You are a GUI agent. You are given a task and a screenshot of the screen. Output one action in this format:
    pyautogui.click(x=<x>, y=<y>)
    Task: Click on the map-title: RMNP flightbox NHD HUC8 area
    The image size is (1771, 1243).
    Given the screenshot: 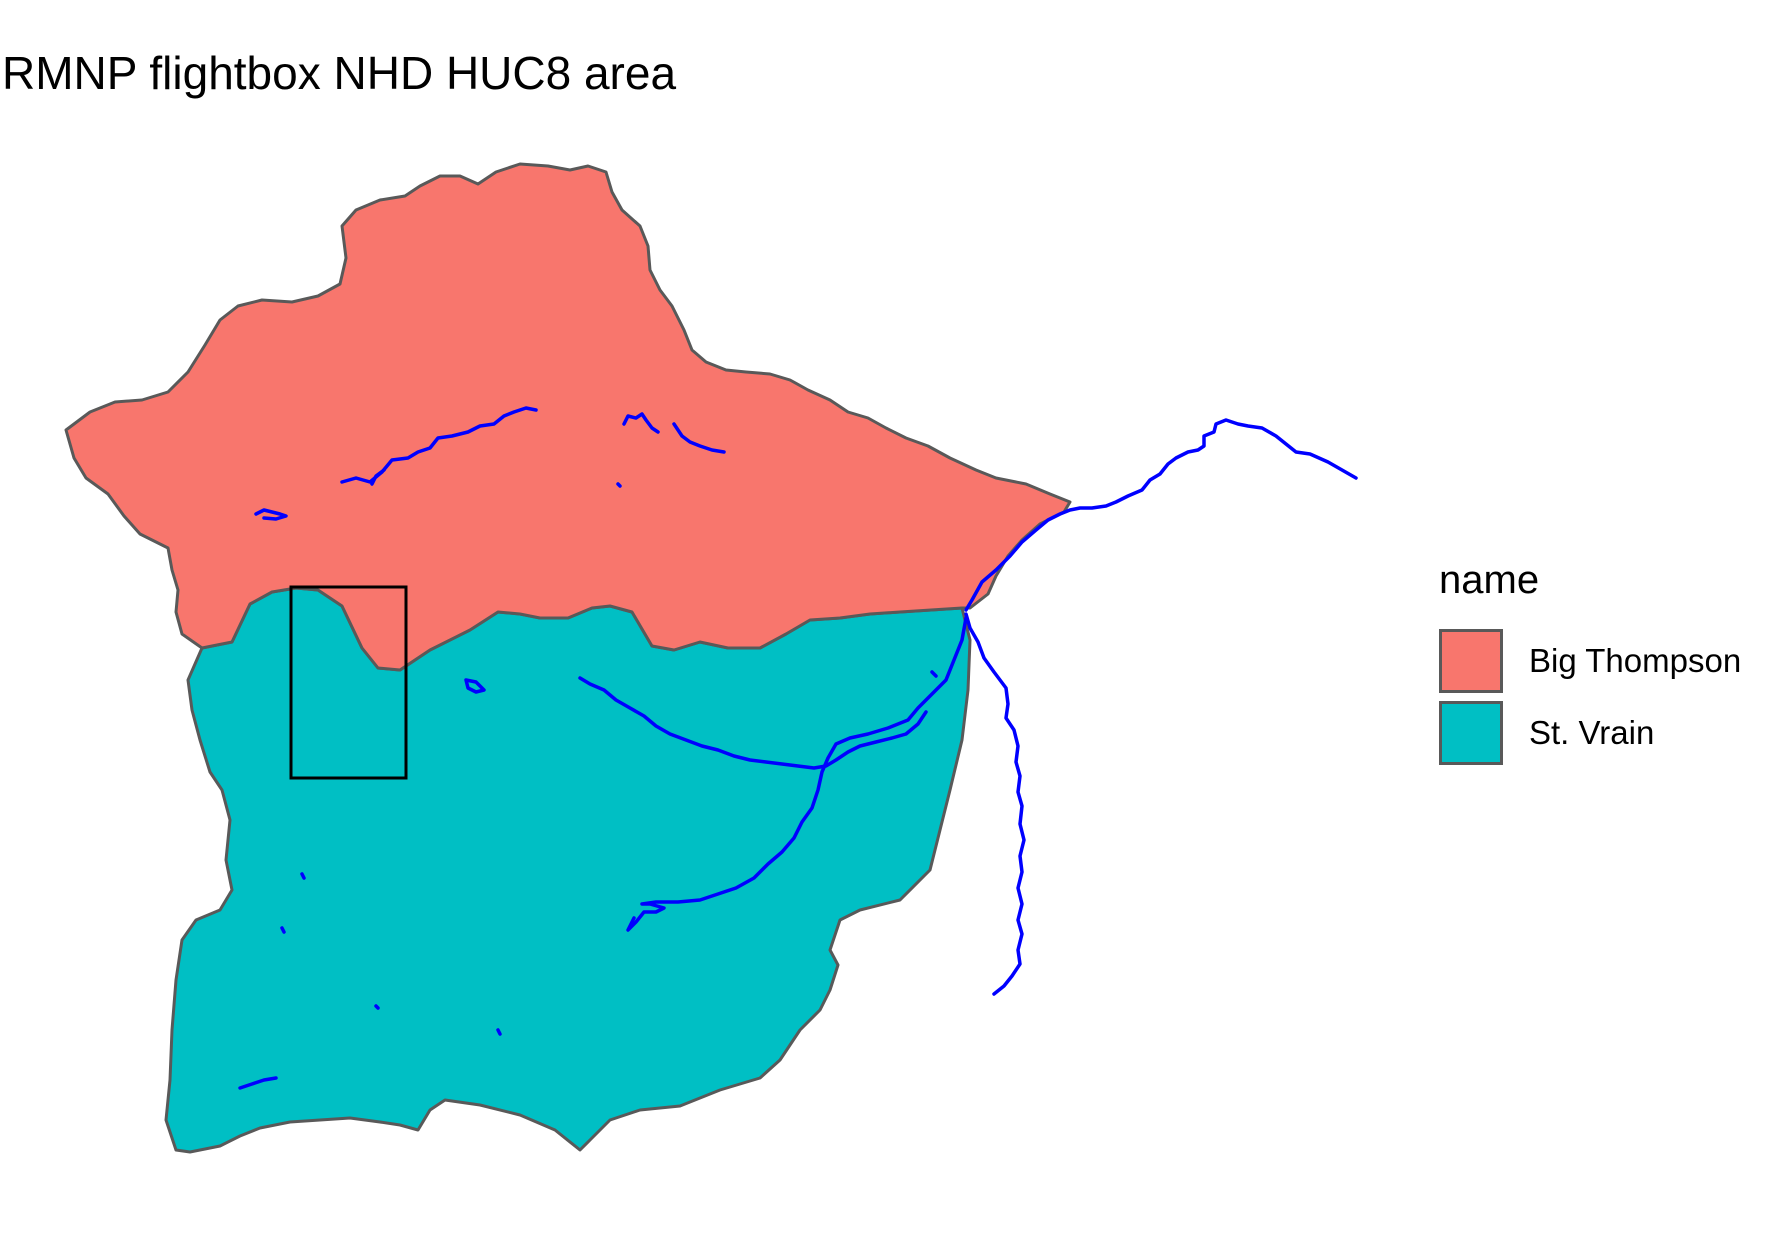 What is the action you would take?
    pyautogui.click(x=339, y=73)
    